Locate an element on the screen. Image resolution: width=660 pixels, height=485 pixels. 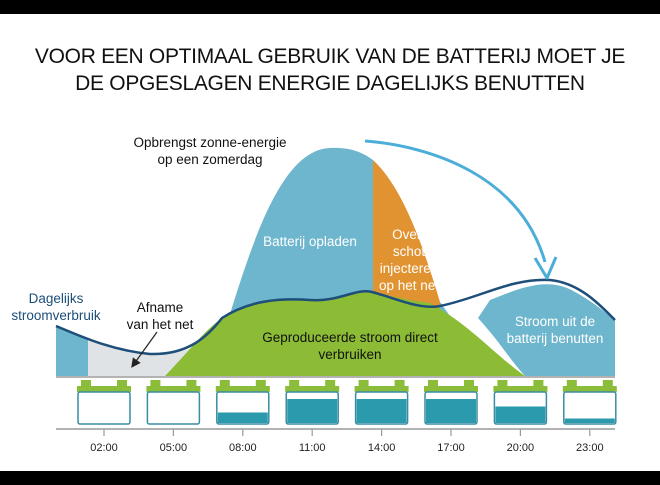
solar-label: Opbrengst zonne-energie op een zomerdag is located at coordinates (210, 151).